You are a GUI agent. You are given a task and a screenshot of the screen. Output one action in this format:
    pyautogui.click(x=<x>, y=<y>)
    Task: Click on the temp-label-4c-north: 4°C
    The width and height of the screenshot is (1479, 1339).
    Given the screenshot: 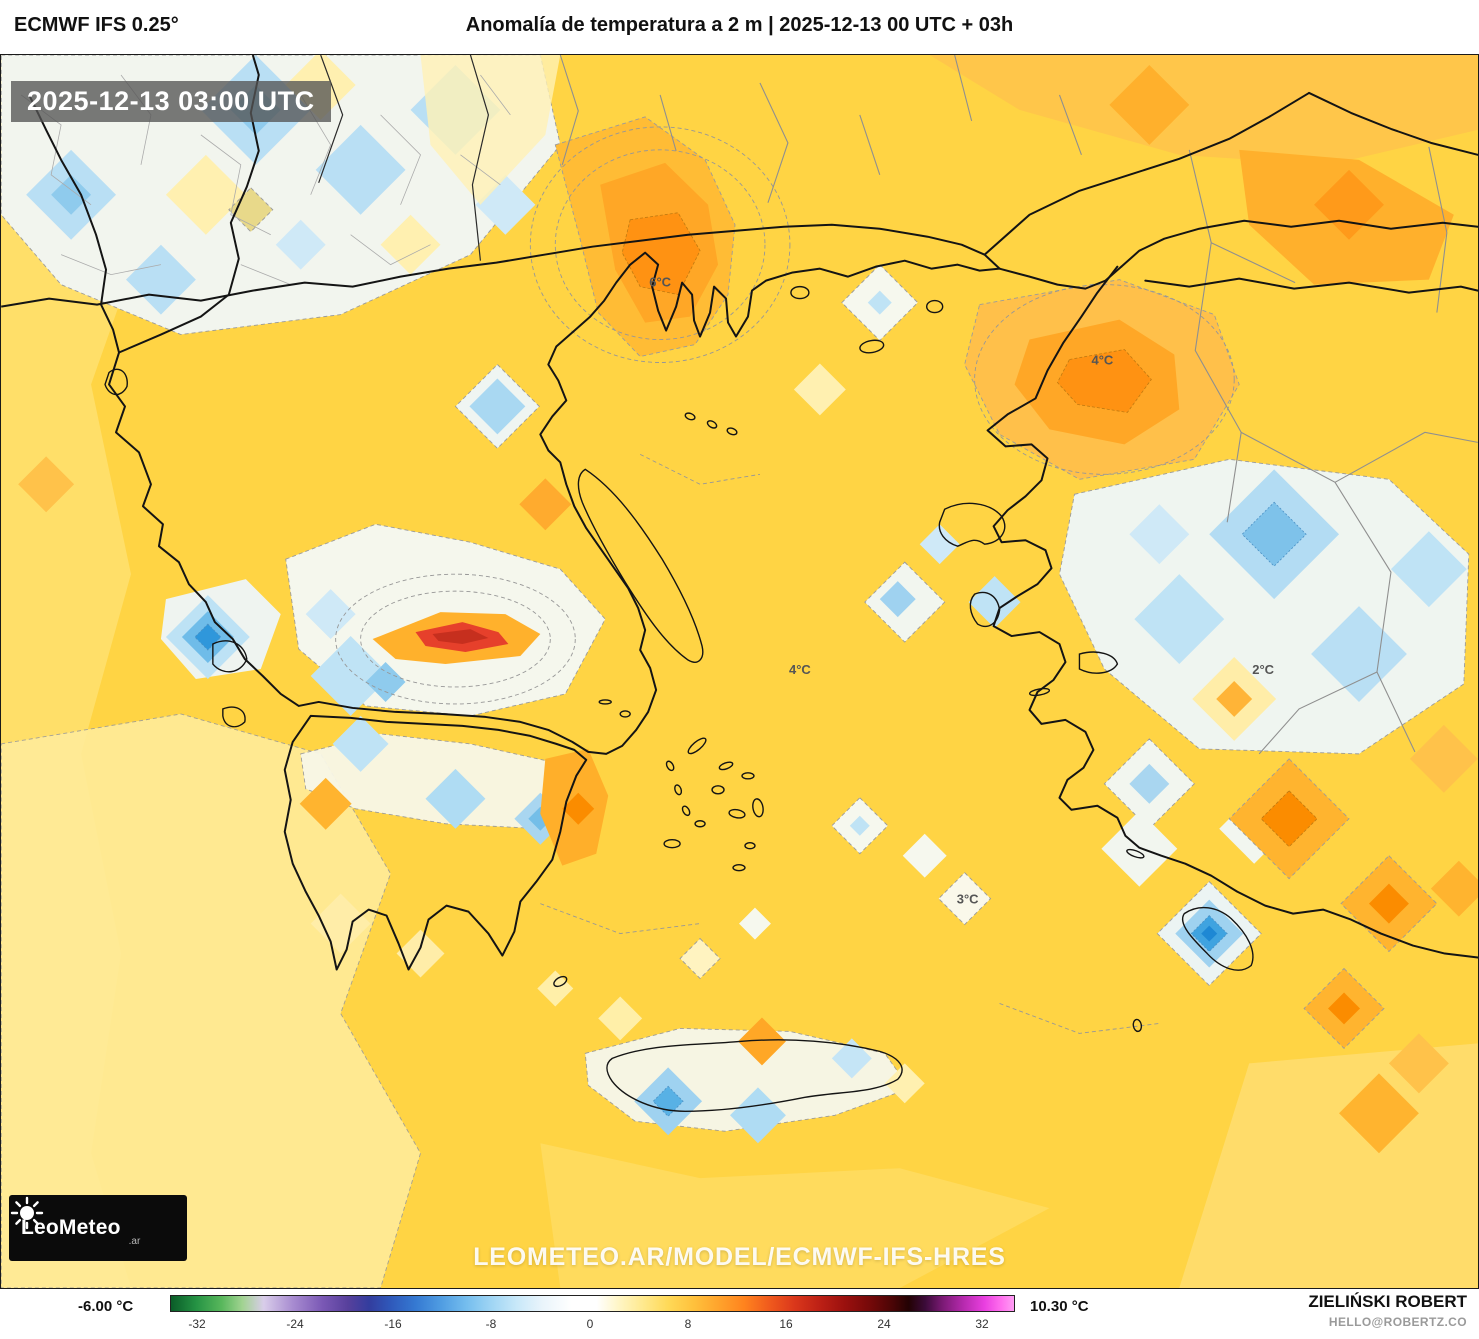 What is the action you would take?
    pyautogui.click(x=1103, y=359)
    